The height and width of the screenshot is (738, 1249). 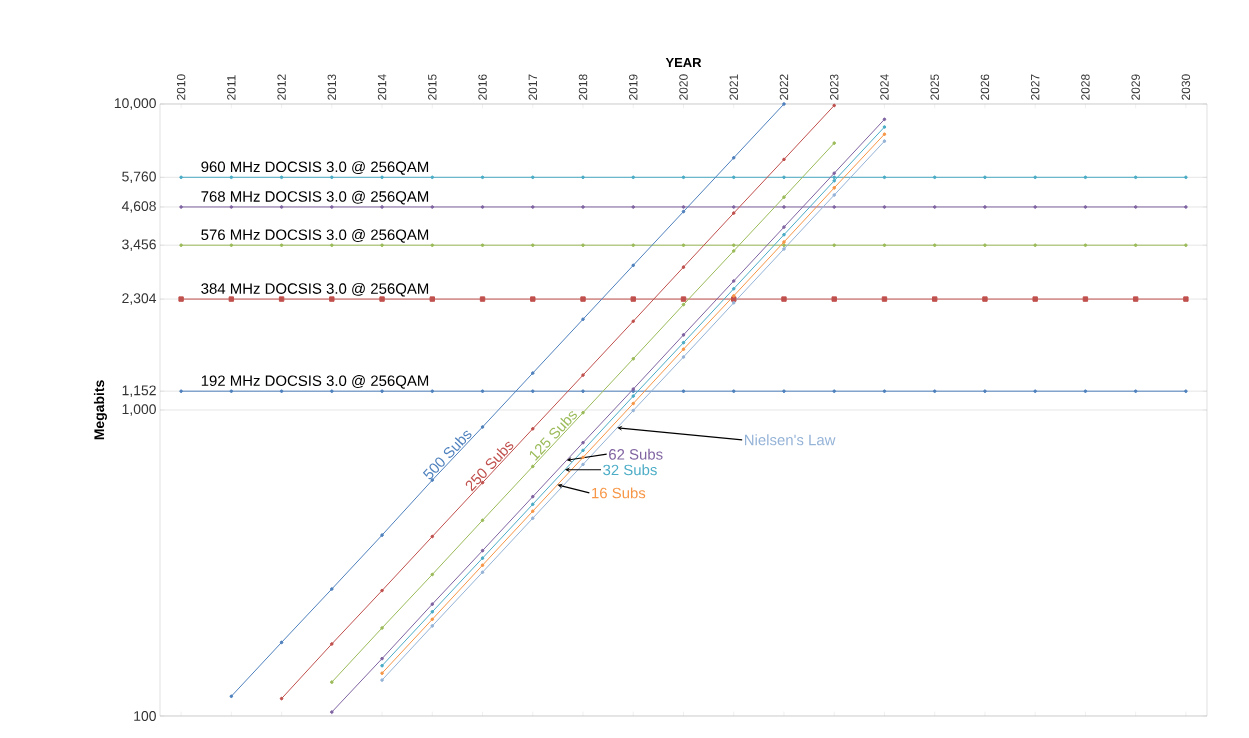 What do you see at coordinates (432, 87) in the screenshot?
I see `x-tick-label: 2015` at bounding box center [432, 87].